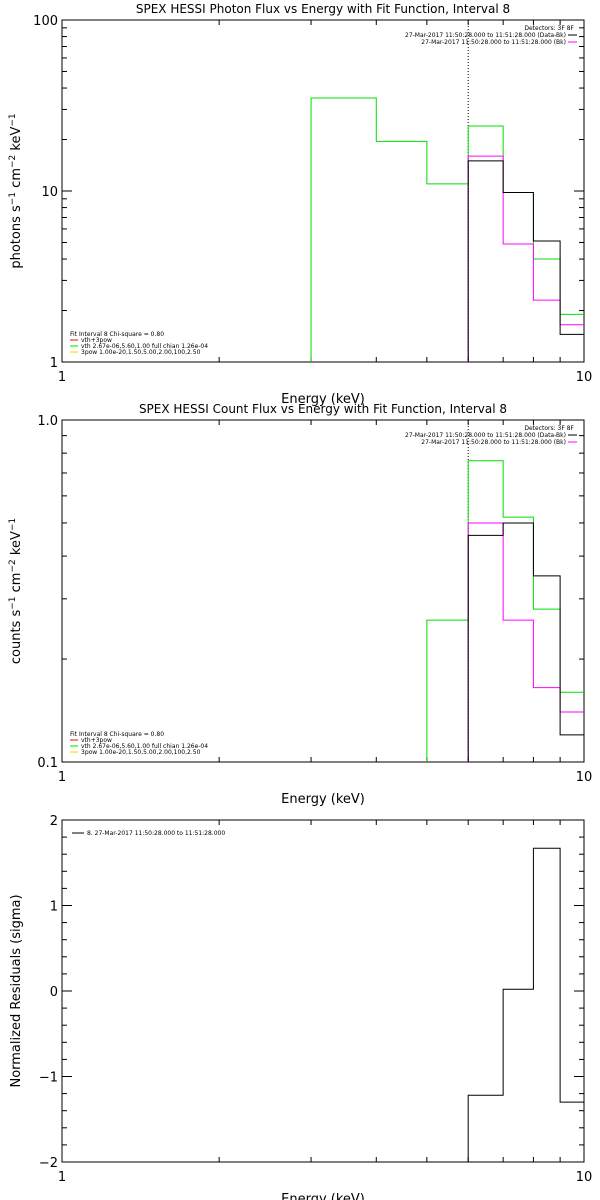 The image size is (600, 1200). What do you see at coordinates (16, 637) in the screenshot?
I see `panel2-ylabel-main: counts s` at bounding box center [16, 637].